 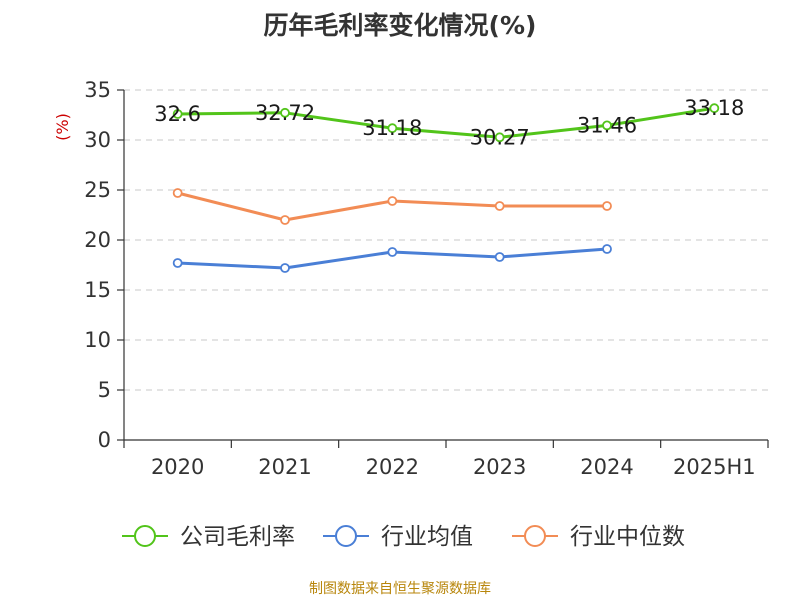 I want to click on y-tick-label: 25, so click(x=97, y=190).